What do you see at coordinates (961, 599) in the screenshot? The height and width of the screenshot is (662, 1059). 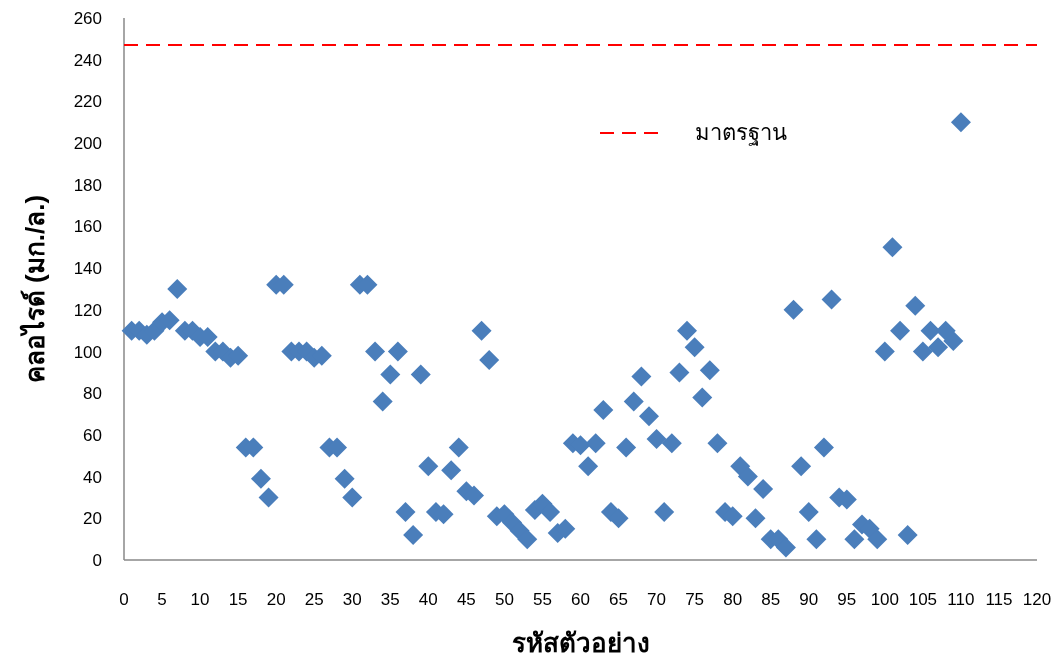 I see `x-tick-label: 110` at bounding box center [961, 599].